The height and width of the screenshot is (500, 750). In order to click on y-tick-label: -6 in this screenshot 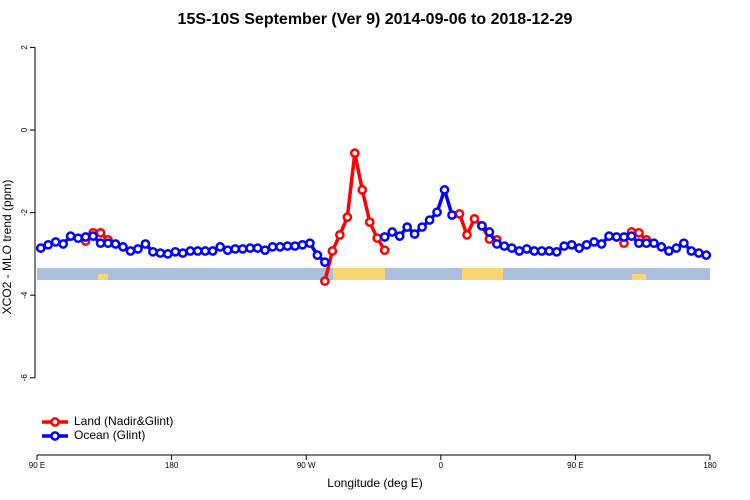, I will do `click(24, 378)`.